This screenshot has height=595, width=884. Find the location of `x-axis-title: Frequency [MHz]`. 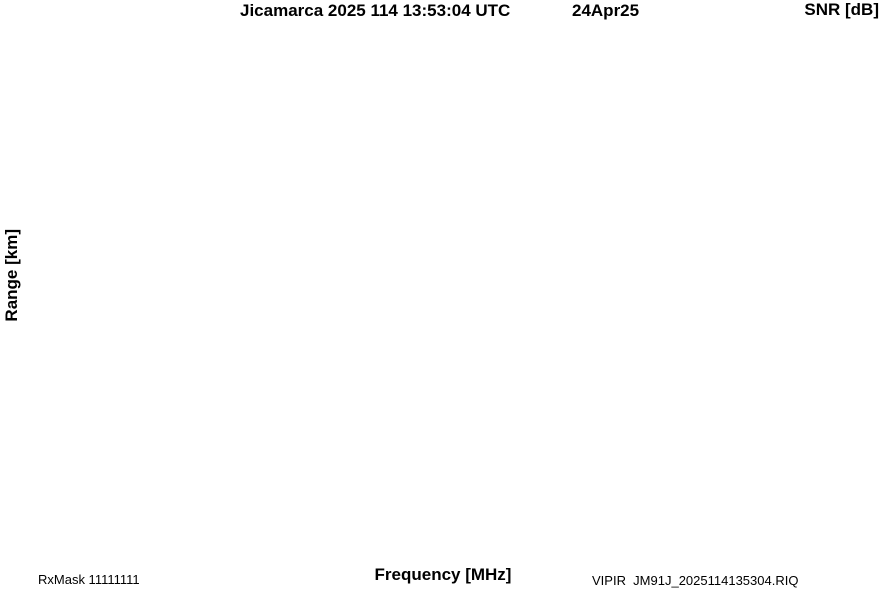

x-axis-title: Frequency [MHz] is located at coordinates (443, 574).